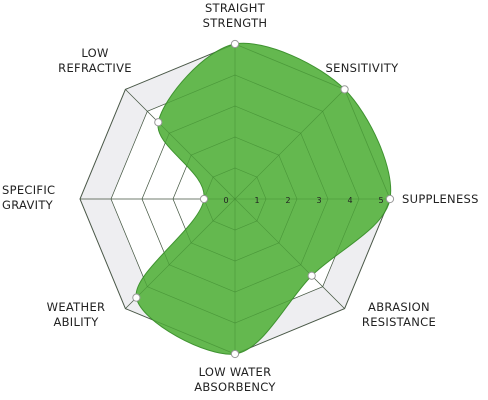  I want to click on axis-label-2: SUPPLENESS, so click(440, 199).